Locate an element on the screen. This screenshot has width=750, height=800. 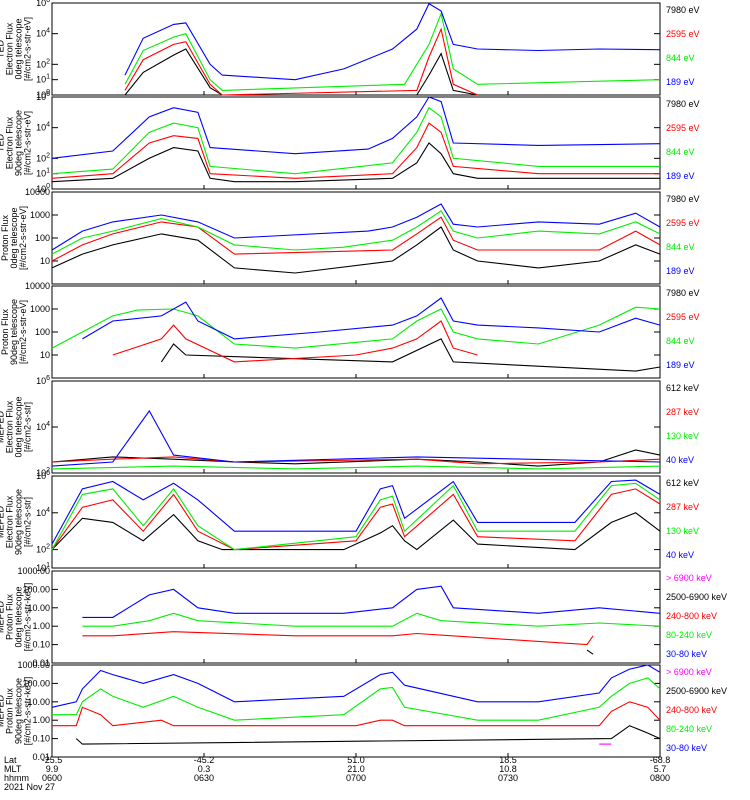
y-tick-label: 100.00 is located at coordinates (36, 683).